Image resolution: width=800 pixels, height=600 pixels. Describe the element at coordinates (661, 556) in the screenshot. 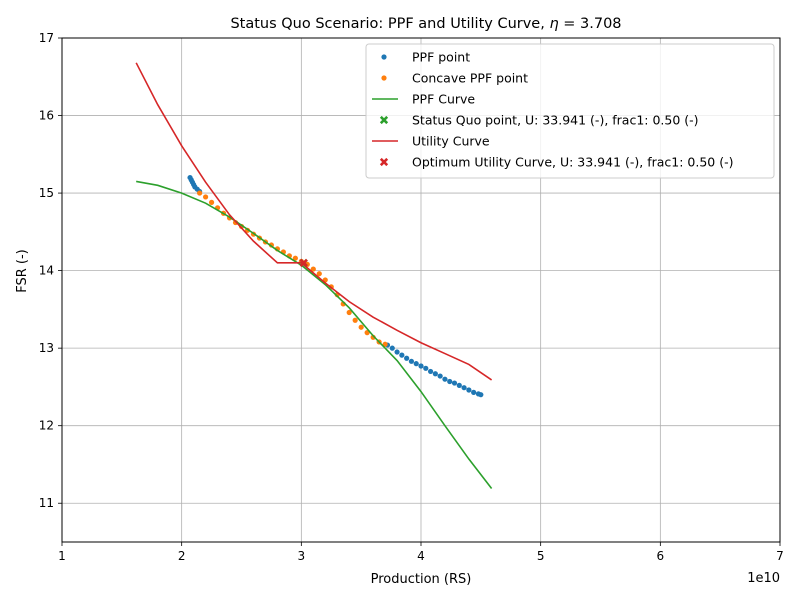

I see `x-tick-label: 6` at that location.